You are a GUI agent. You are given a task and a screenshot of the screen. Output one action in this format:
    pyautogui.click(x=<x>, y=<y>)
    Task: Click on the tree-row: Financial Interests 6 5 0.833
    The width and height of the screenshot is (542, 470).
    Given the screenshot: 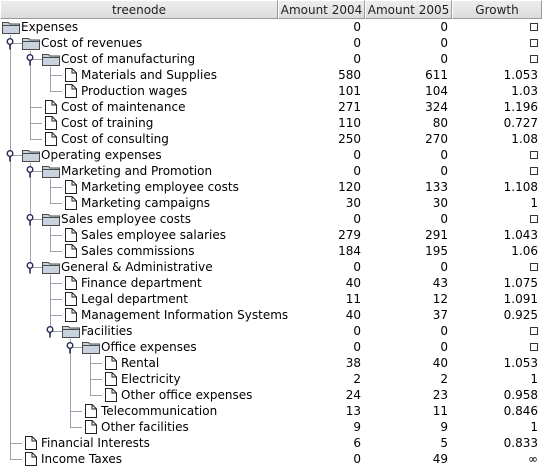 What is the action you would take?
    pyautogui.click(x=271, y=443)
    